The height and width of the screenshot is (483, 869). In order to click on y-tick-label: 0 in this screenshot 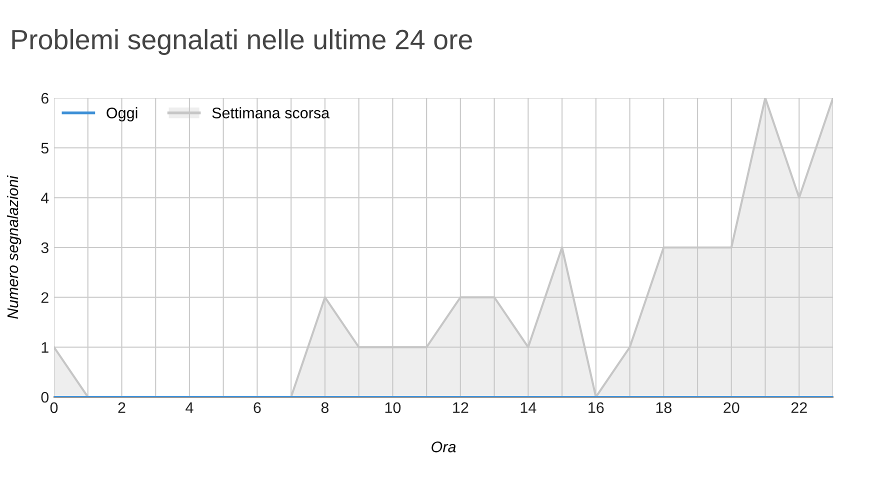, I will do `click(45, 397)`.